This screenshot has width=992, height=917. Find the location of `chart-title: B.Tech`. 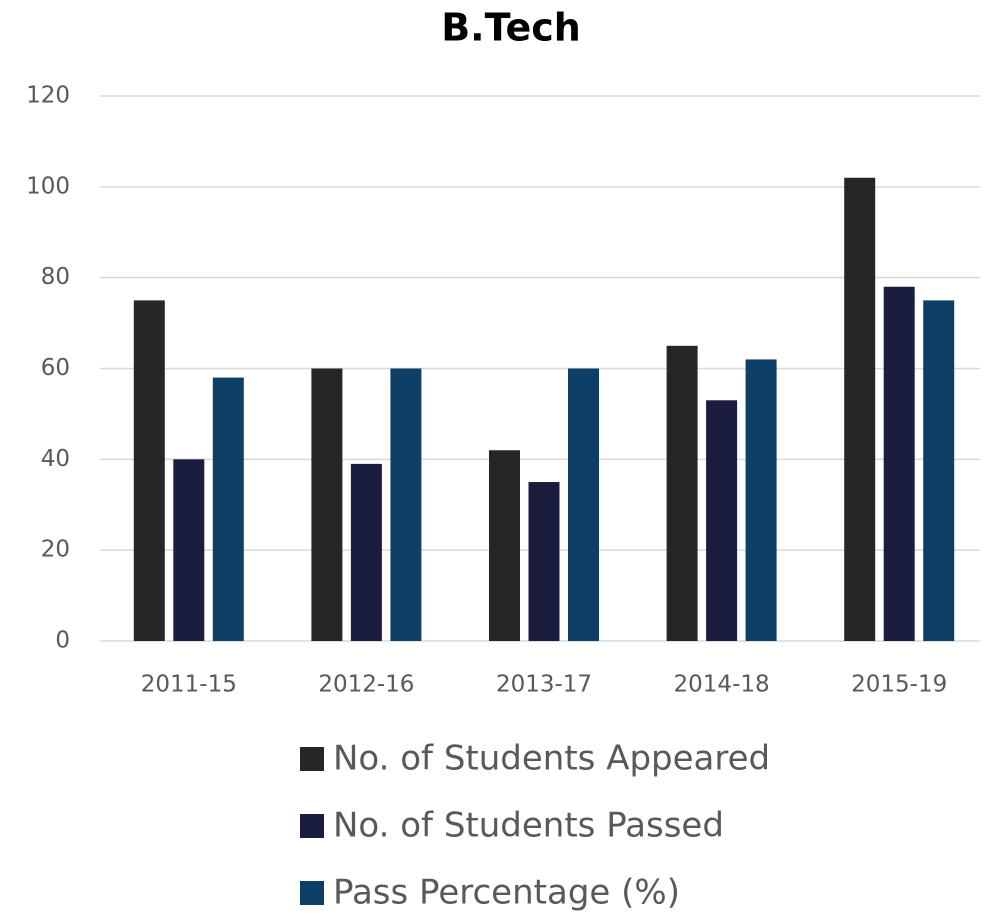

chart-title: B.Tech is located at coordinates (511, 28).